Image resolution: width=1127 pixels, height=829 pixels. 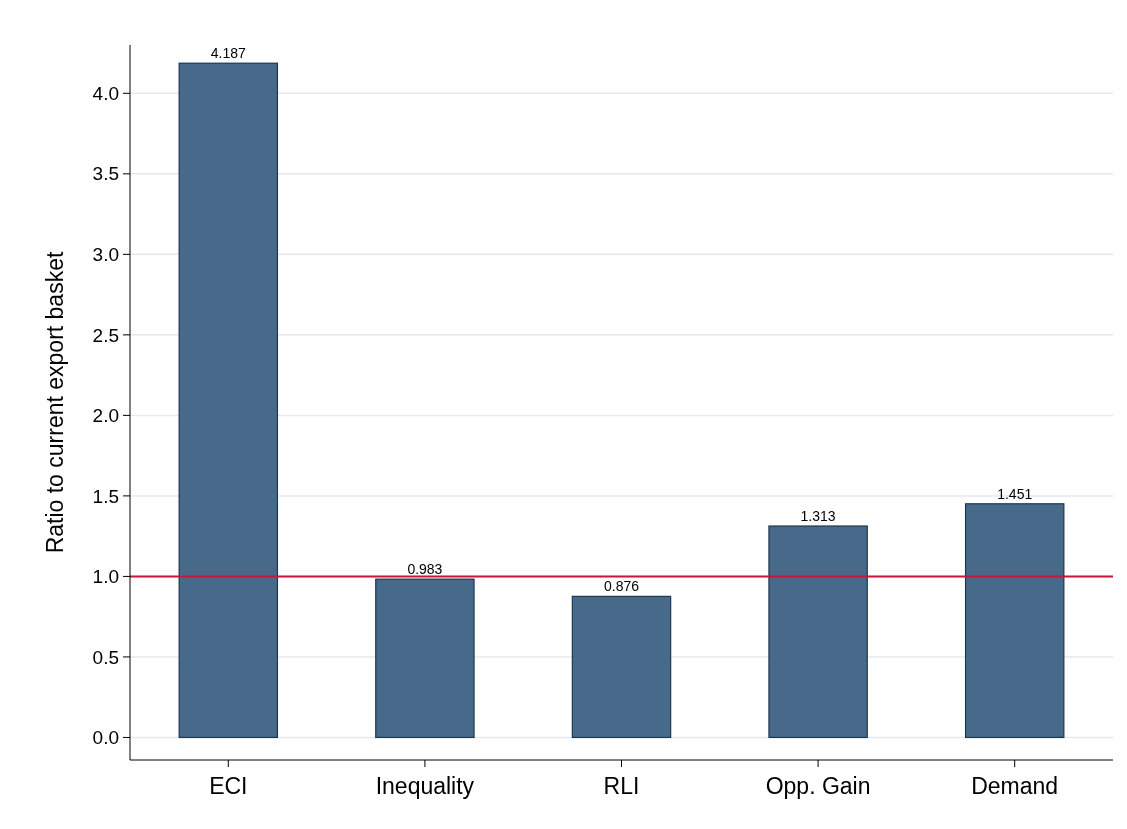 I want to click on x-tick-label: ECI, so click(x=228, y=786).